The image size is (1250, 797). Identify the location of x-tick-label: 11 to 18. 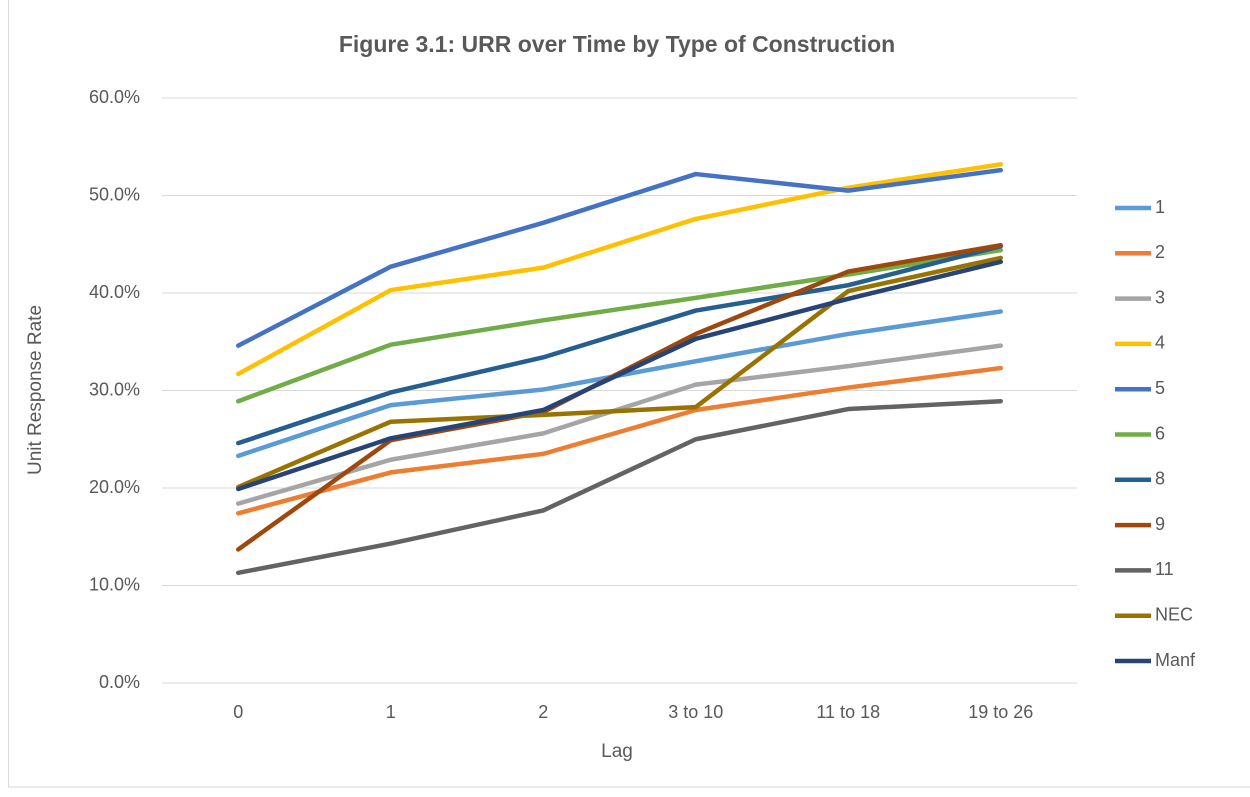
(848, 712).